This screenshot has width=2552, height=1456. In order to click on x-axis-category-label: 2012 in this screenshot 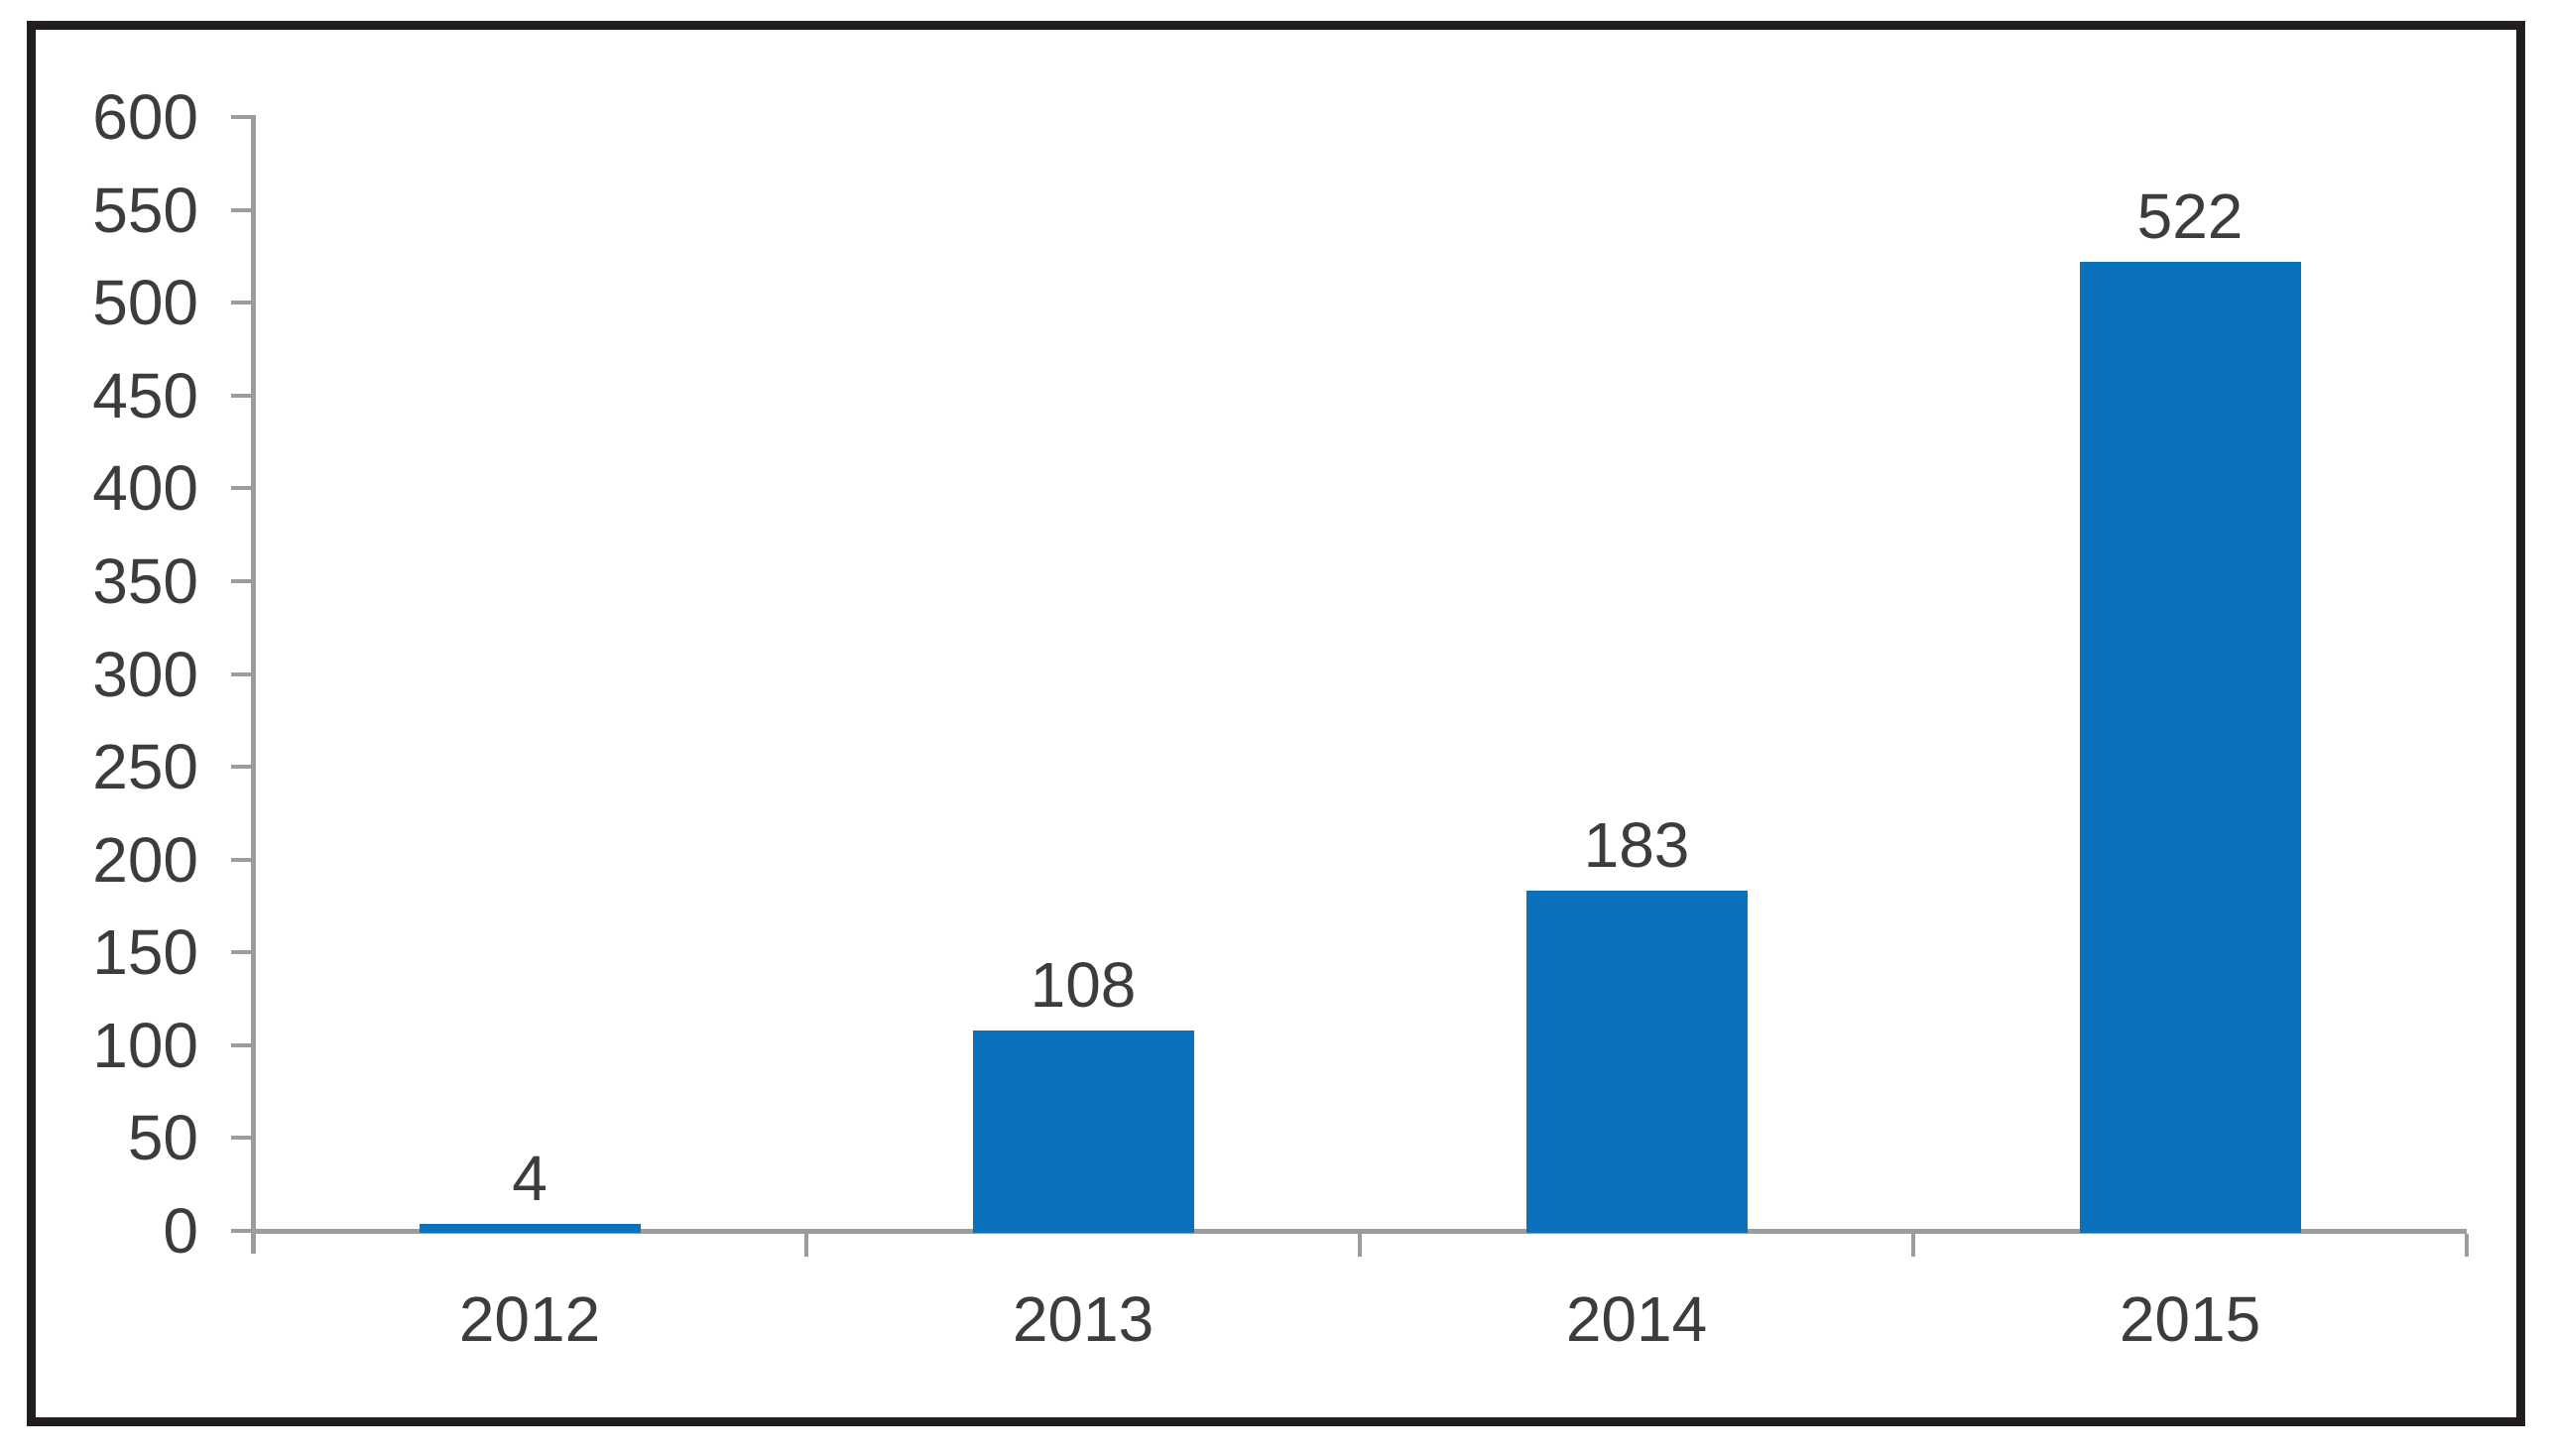, I will do `click(529, 1319)`.